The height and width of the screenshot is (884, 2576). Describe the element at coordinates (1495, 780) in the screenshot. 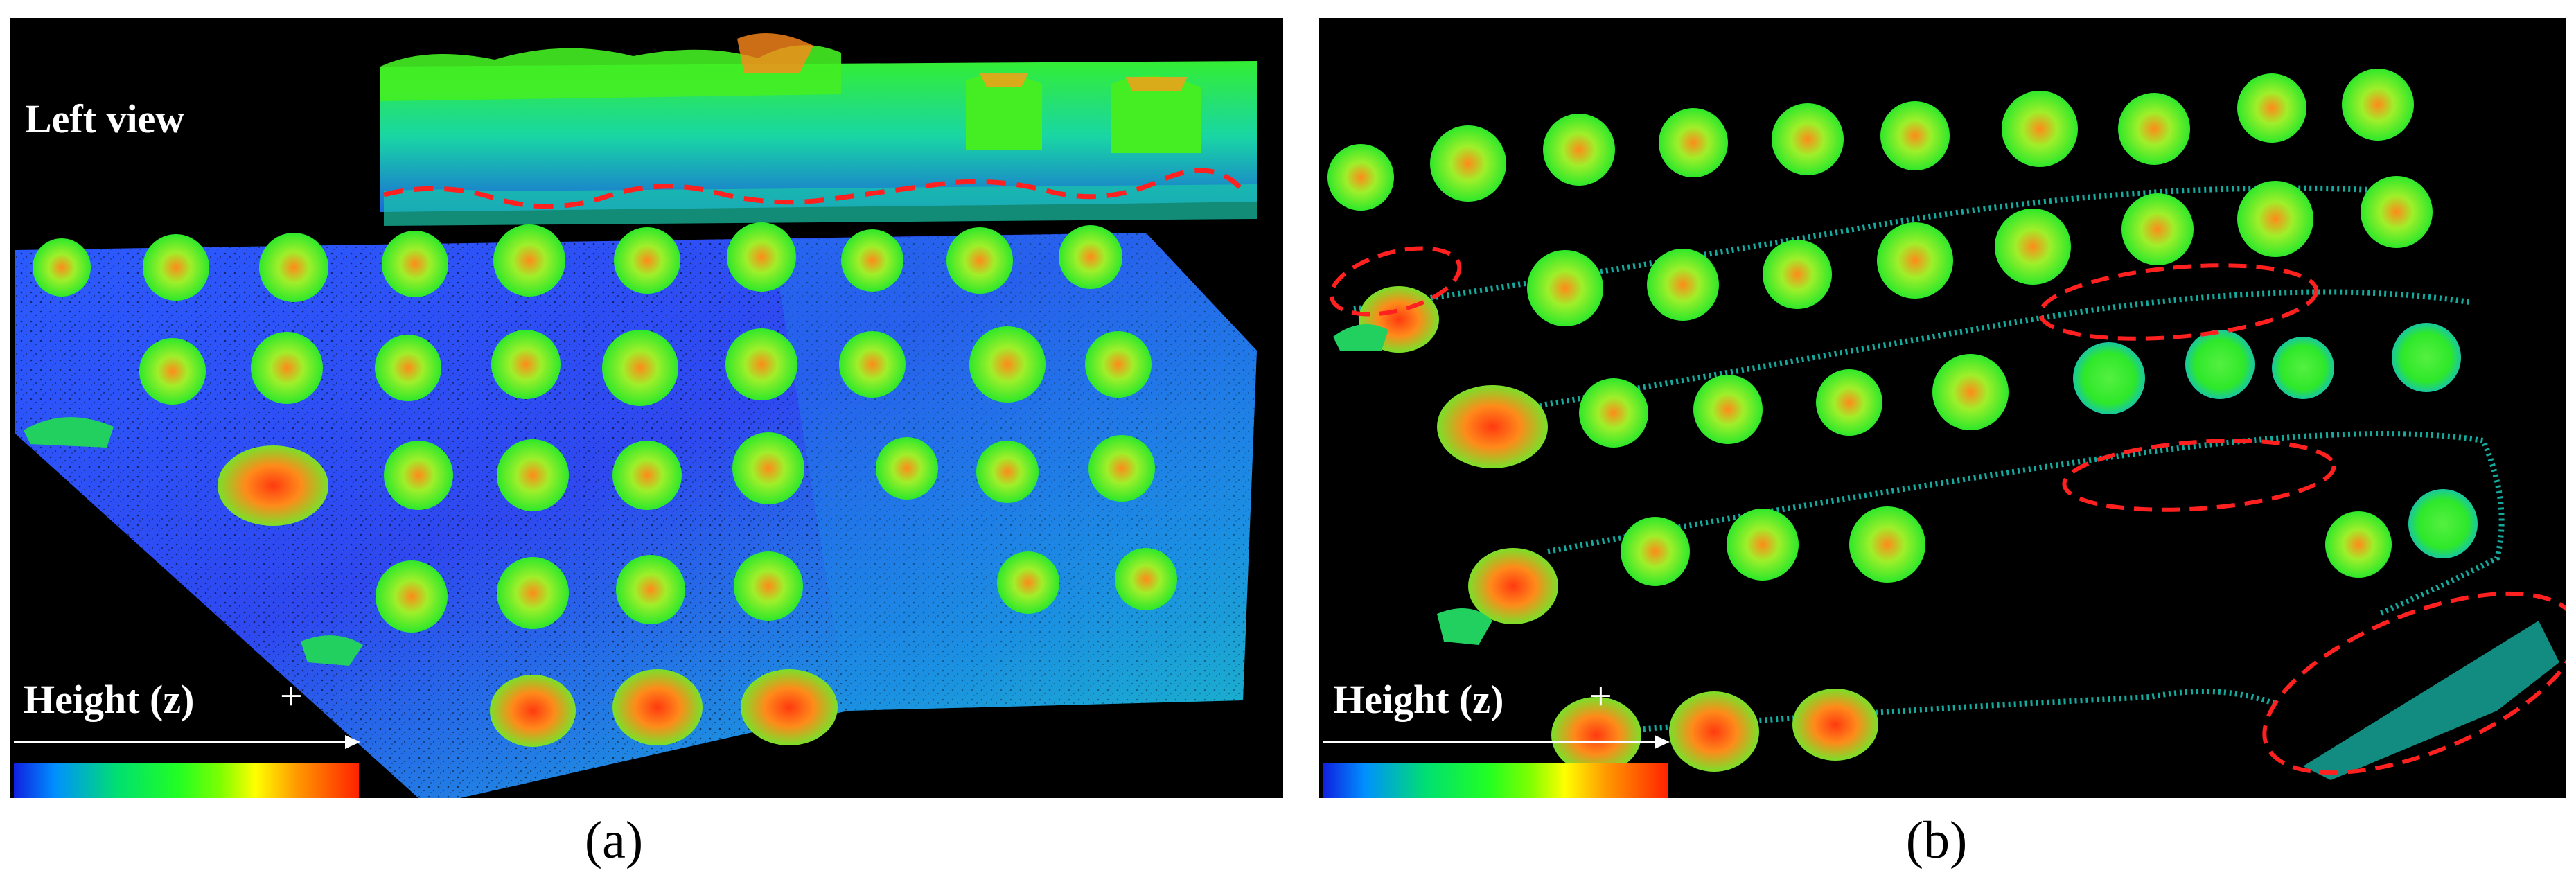

I see `height-colorbar-b` at that location.